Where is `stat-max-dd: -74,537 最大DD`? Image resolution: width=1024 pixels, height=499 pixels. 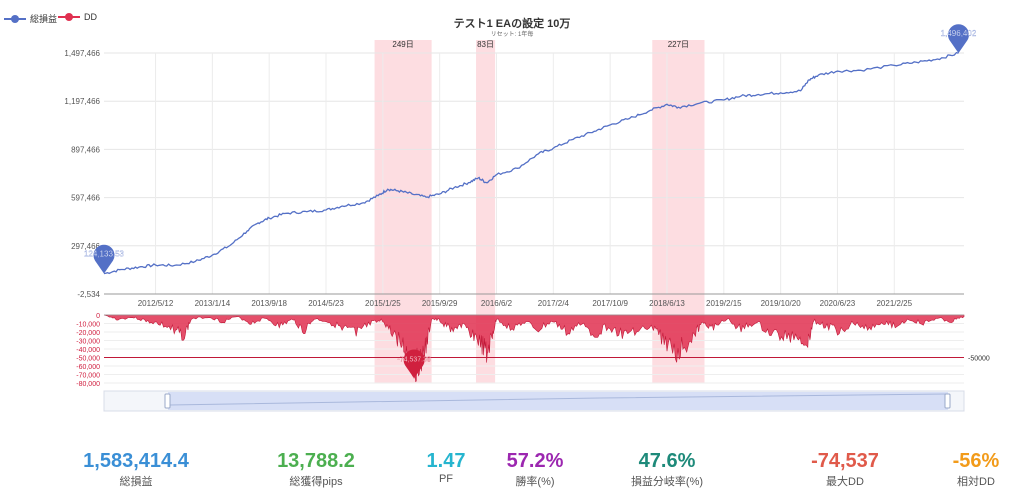 stat-max-dd: -74,537 最大DD is located at coordinates (845, 469).